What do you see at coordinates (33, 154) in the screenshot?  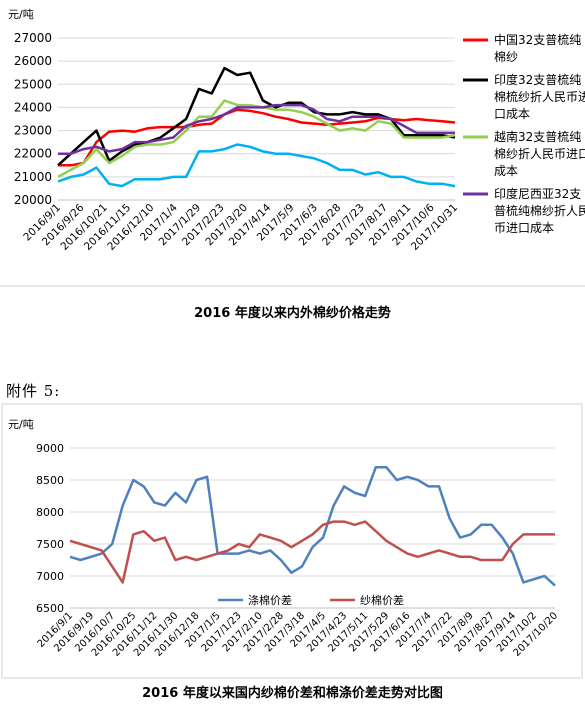 I see `y-tick-label: 22000` at bounding box center [33, 154].